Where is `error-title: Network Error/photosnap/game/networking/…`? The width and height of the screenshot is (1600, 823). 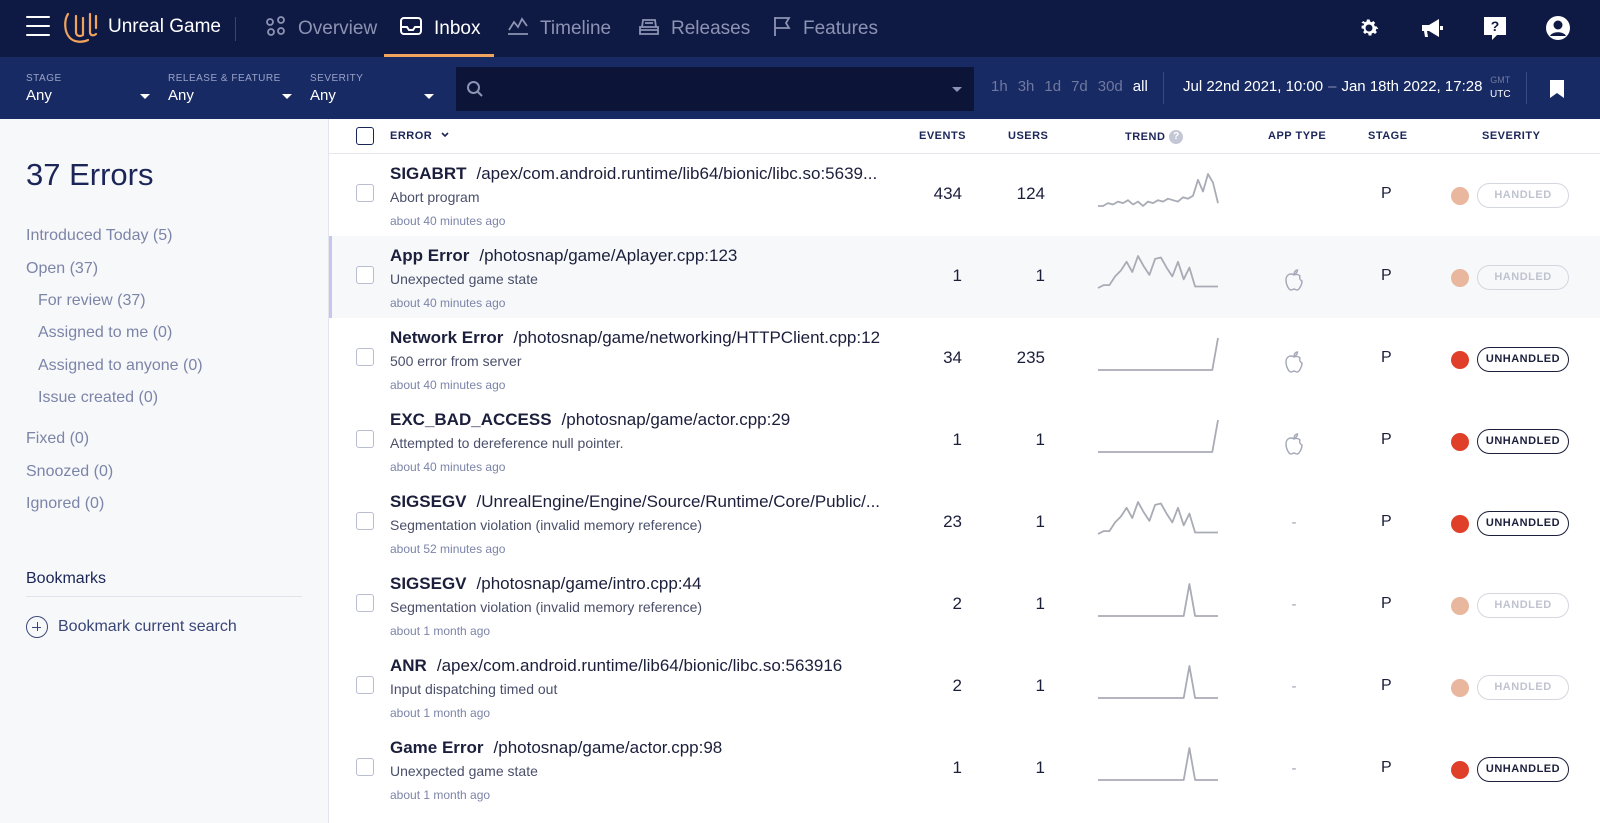 error-title: Network Error/photosnap/game/networking/… is located at coordinates (635, 338).